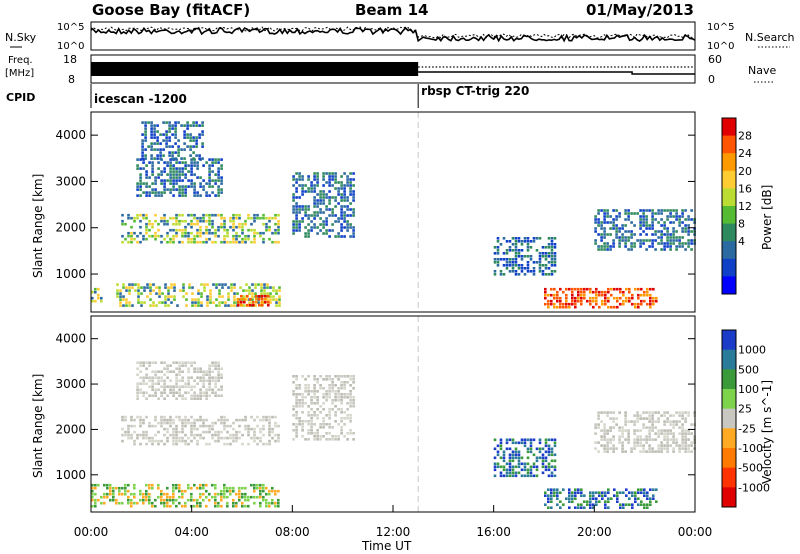 This screenshot has height=554, width=800. I want to click on date-title: 01/May/2013, so click(640, 10).